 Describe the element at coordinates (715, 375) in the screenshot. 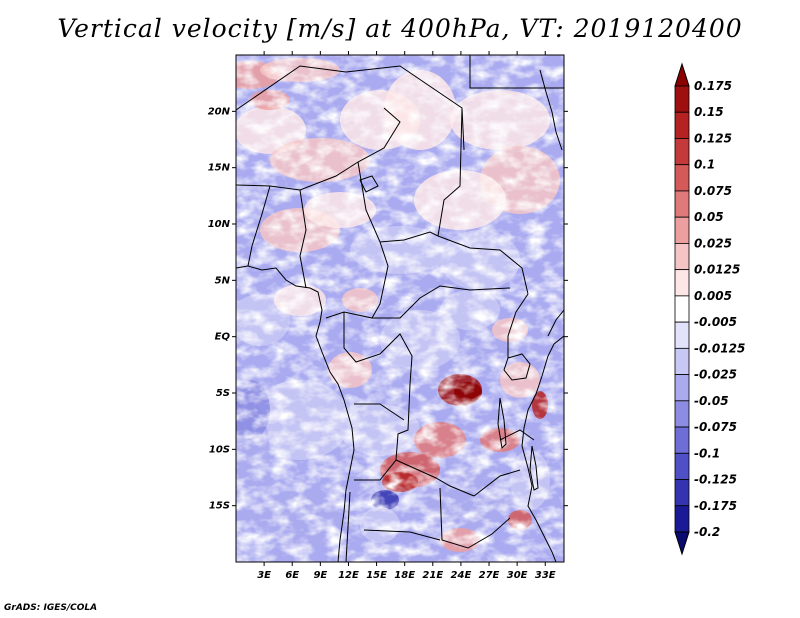

I see `colorbar-label: -0.025` at that location.